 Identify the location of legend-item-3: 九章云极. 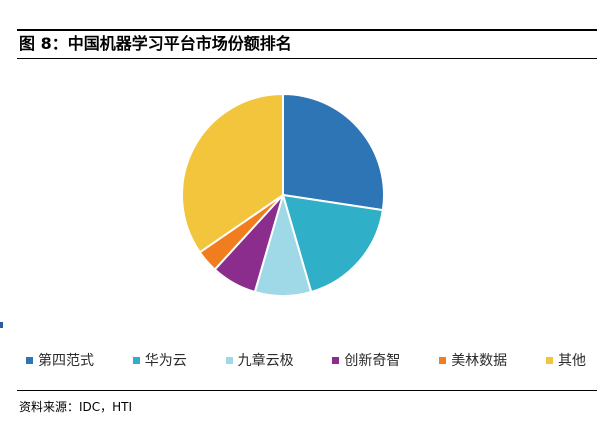
(259, 360).